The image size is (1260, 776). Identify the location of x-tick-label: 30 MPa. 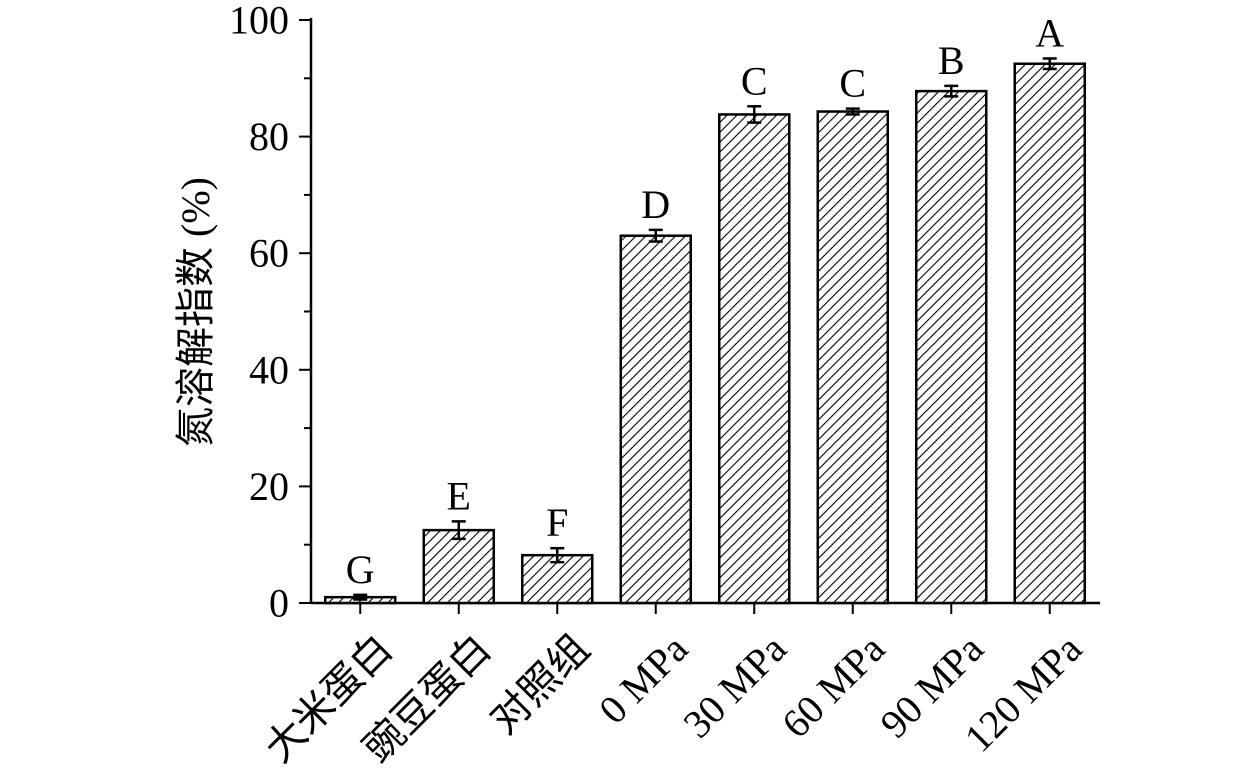
(734, 686).